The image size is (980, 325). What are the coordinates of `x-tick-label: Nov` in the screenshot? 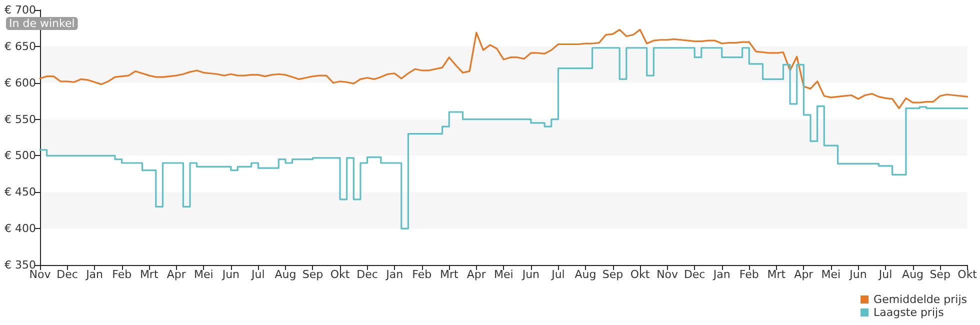 It's located at (667, 274).